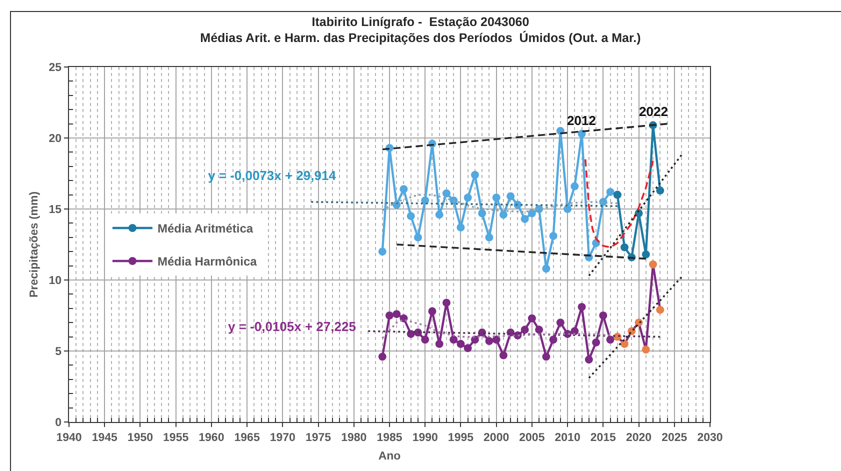 The width and height of the screenshot is (841, 471). Describe the element at coordinates (421, 21) in the screenshot. I see `chart-title: Itabirito Linígrafo - Estação 2043060` at that location.